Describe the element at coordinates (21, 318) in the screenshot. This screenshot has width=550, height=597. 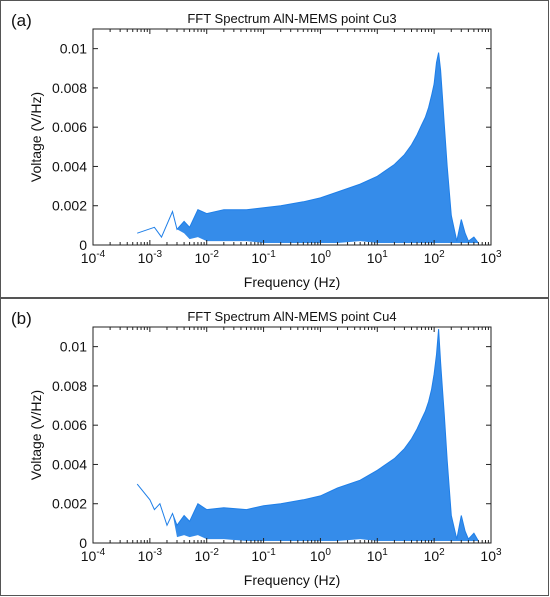
I see `panel-label: (b)` at that location.